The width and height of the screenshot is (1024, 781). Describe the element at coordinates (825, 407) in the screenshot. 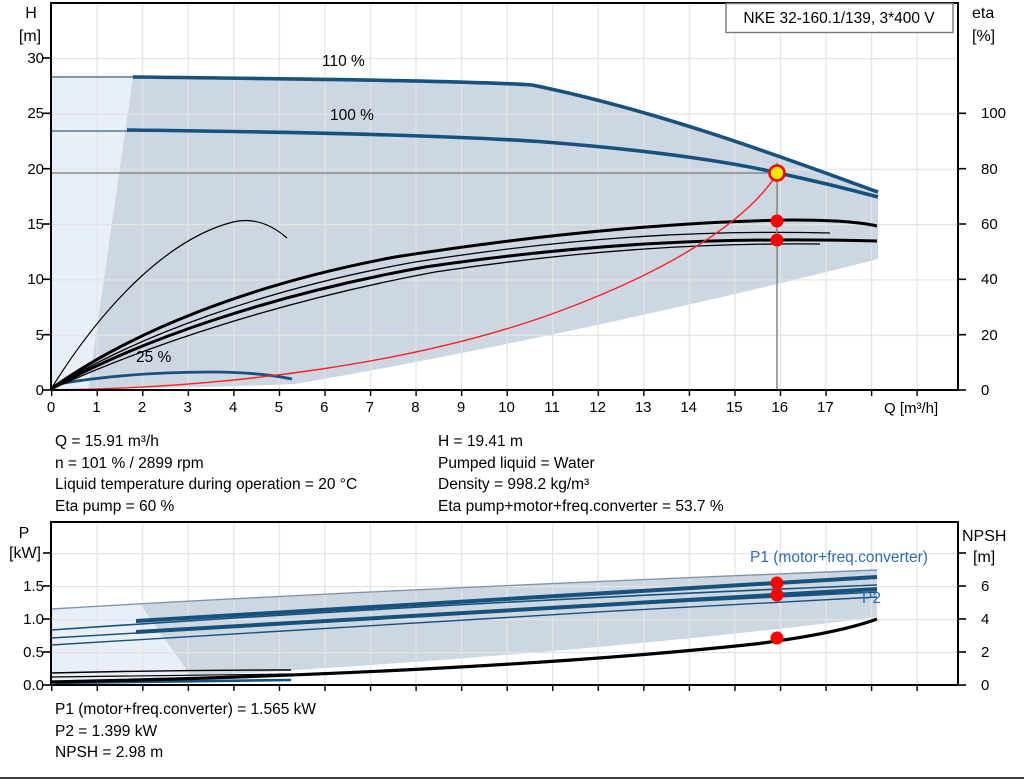

I see `svg-text: 17` at that location.